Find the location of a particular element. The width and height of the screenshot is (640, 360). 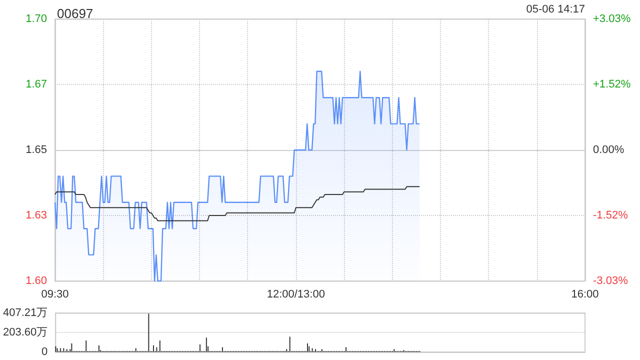

y-tick-label: 1.65 is located at coordinates (36, 150).